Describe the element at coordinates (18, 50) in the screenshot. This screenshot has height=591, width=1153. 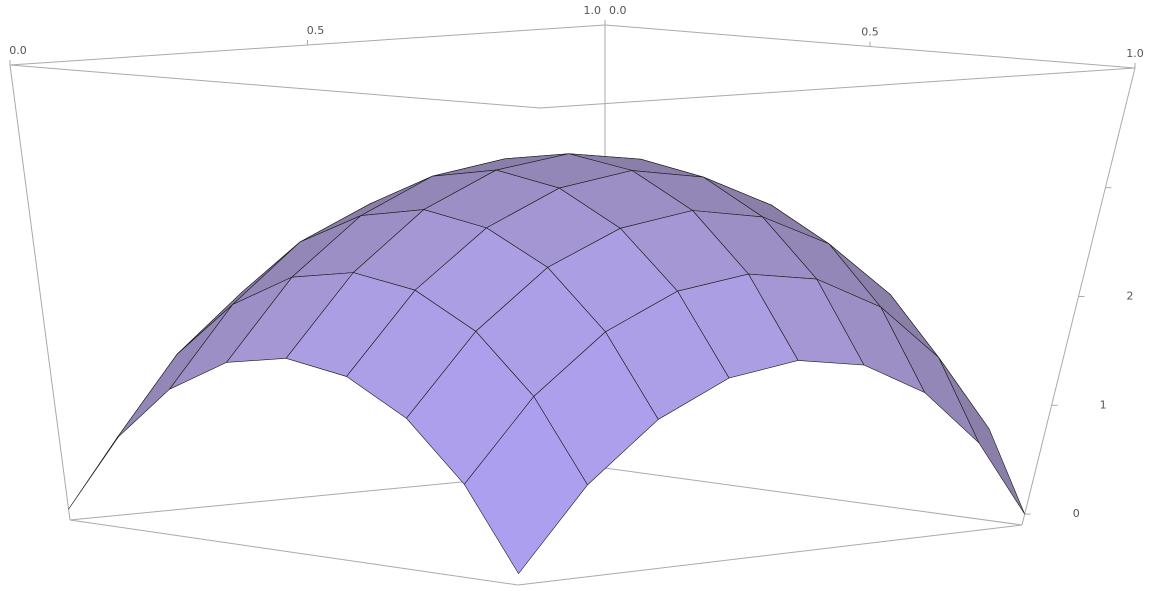
I see `x-tick-label: 0.0` at that location.